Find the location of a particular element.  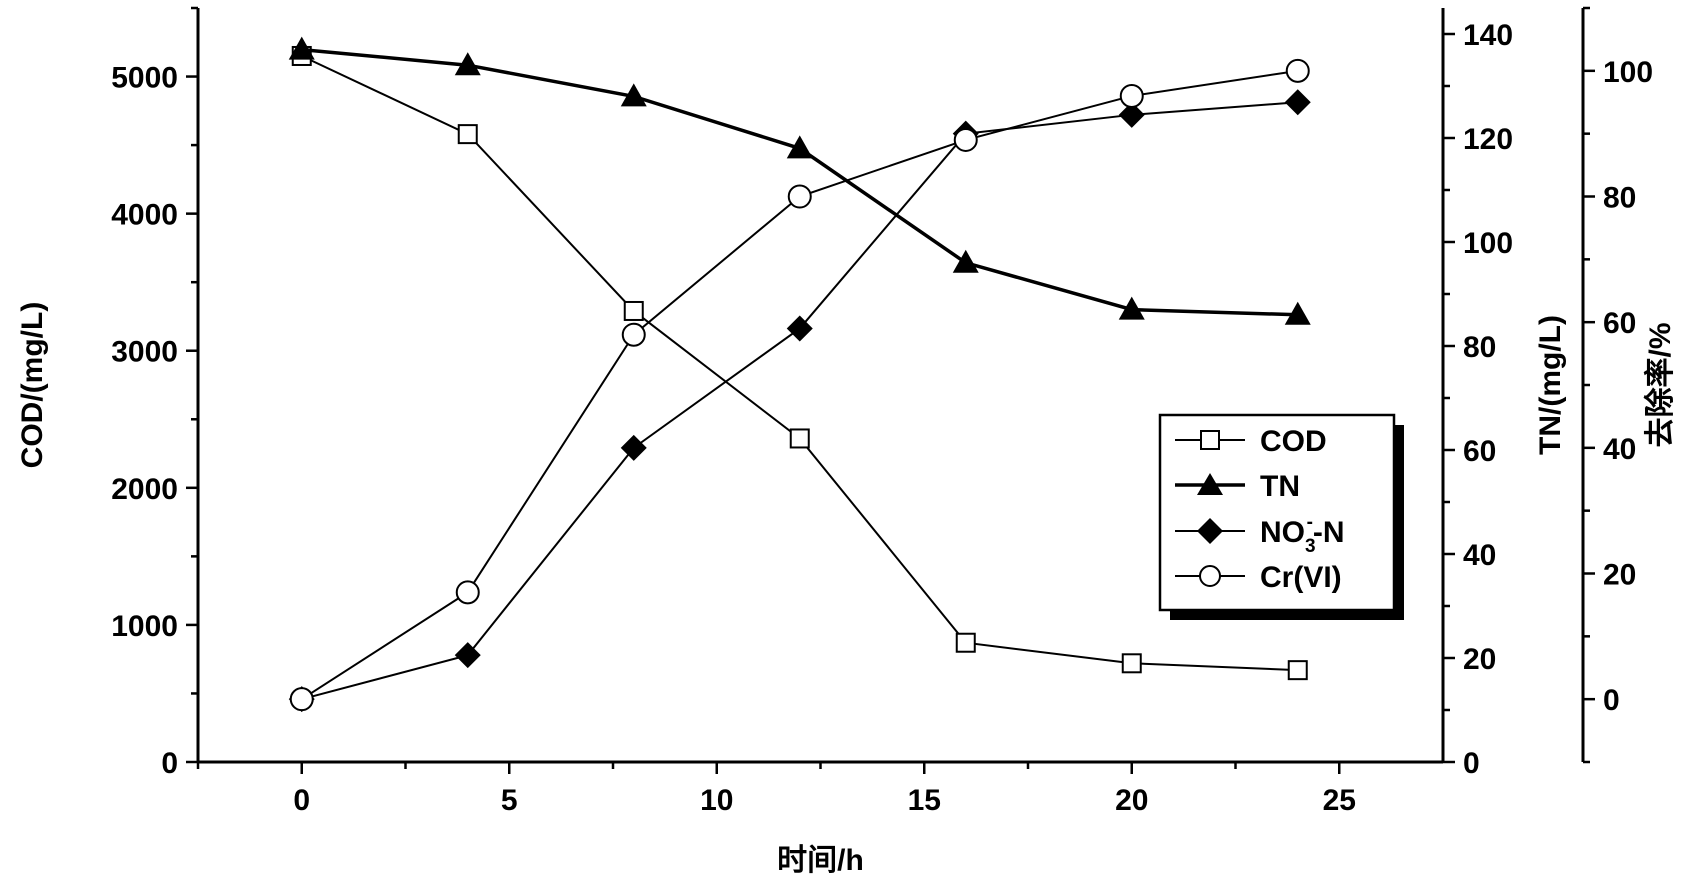

y-tick-label-tn: 100 is located at coordinates (1488, 243).